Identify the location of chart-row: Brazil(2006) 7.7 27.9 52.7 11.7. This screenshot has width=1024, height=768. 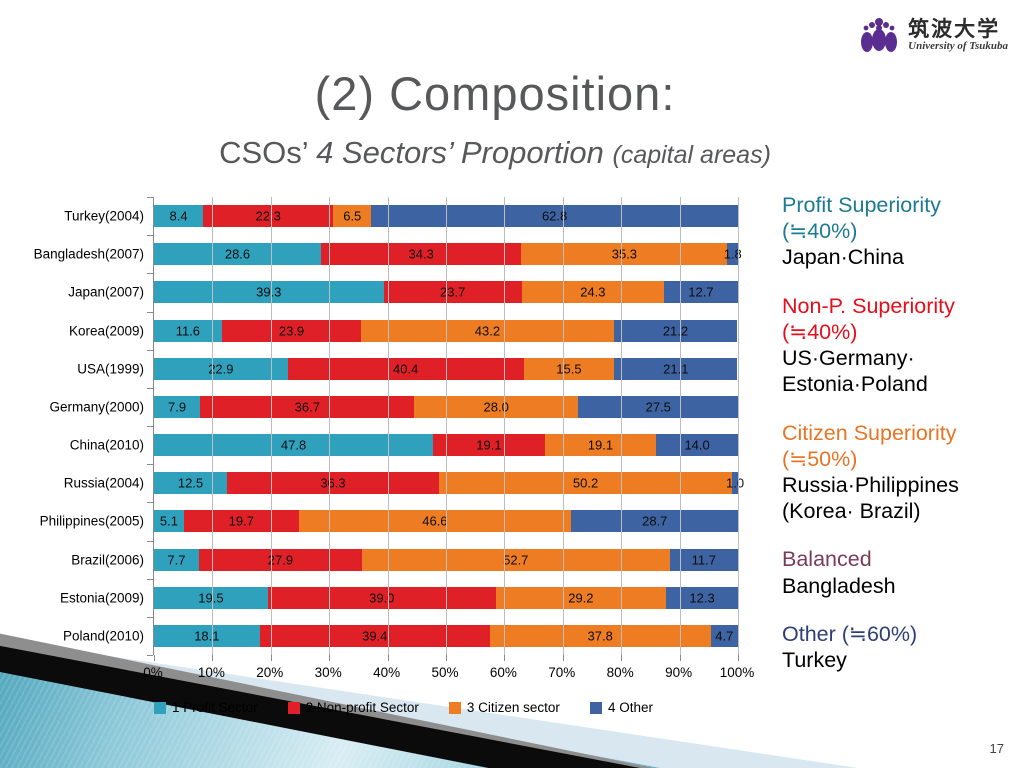
(404, 560).